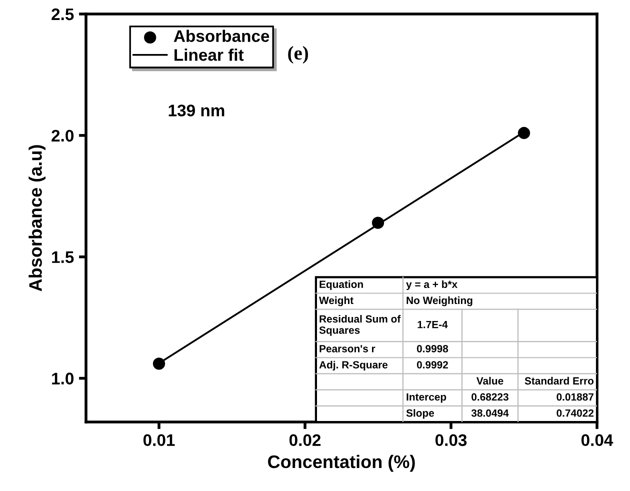 This screenshot has height=491, width=630. I want to click on y-axis-title: Absorbance (a.u), so click(37, 218).